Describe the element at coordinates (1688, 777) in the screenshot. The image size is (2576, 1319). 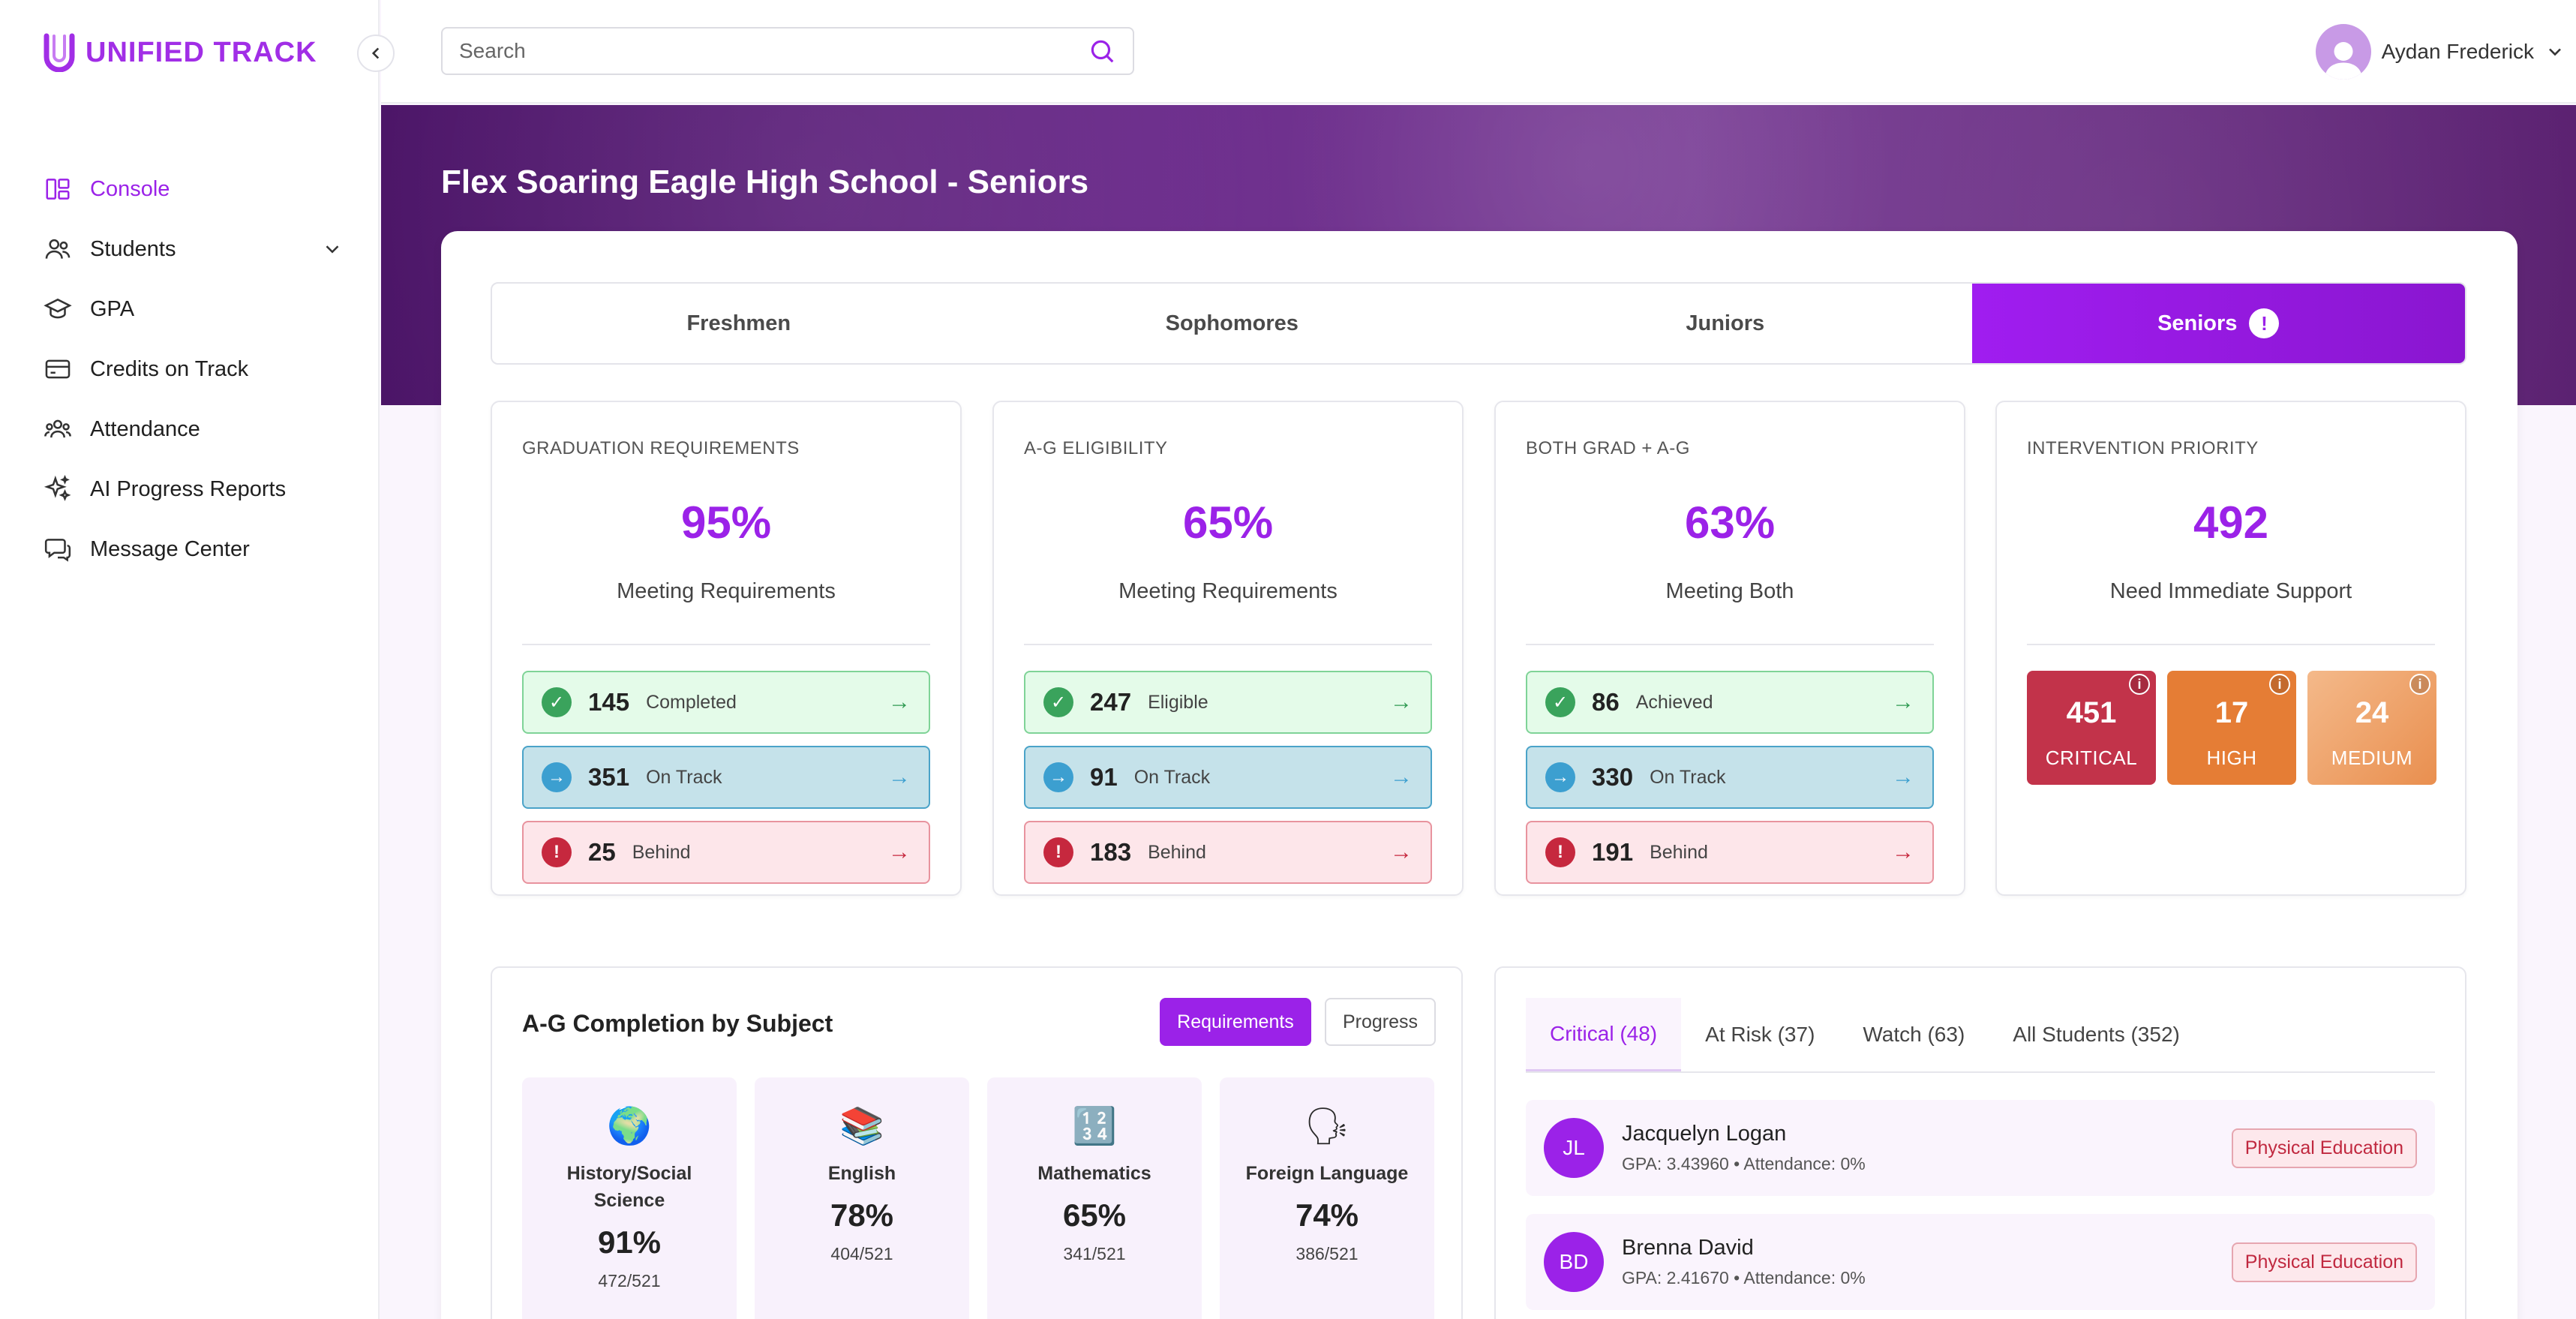
I see `row-label: On Track` at that location.